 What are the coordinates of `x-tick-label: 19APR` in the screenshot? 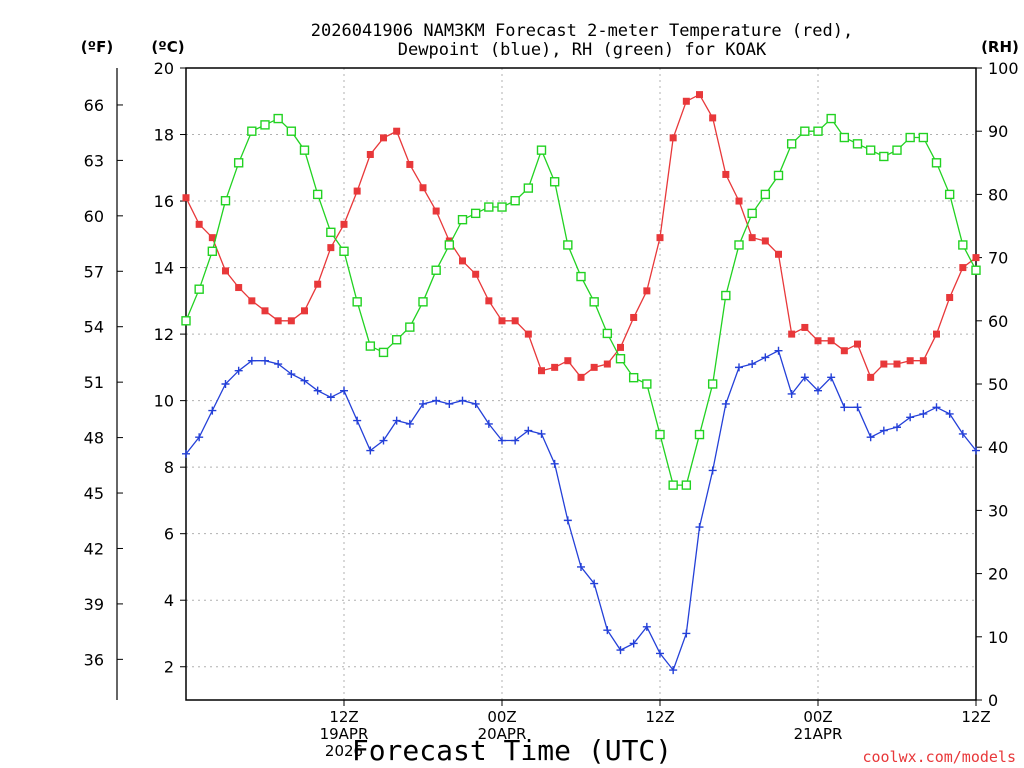 It's located at (344, 734).